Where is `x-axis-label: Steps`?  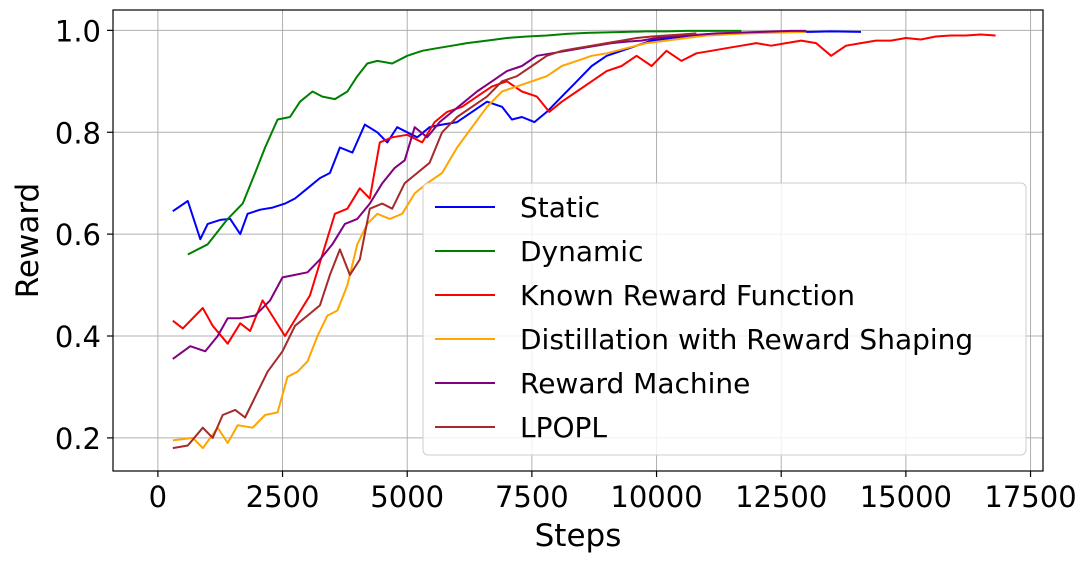
x-axis-label: Steps is located at coordinates (578, 536).